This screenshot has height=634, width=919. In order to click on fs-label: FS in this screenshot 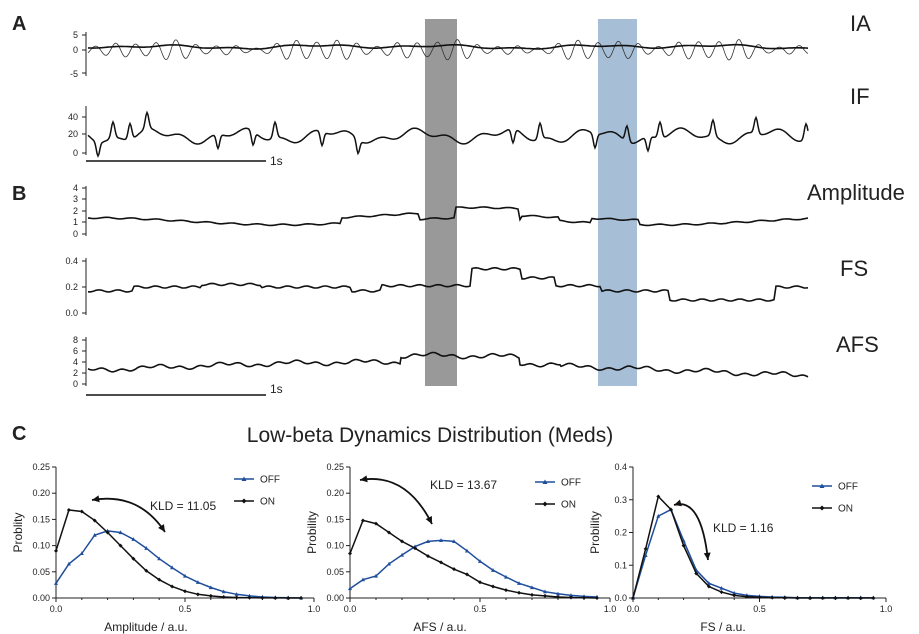, I will do `click(854, 268)`.